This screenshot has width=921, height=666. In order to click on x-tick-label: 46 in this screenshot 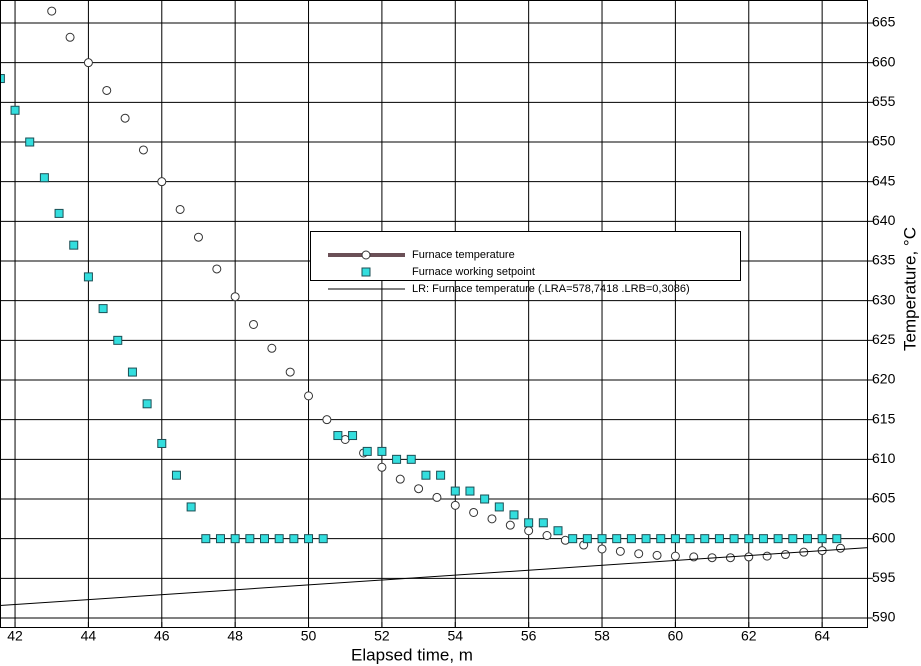, I will do `click(162, 636)`.